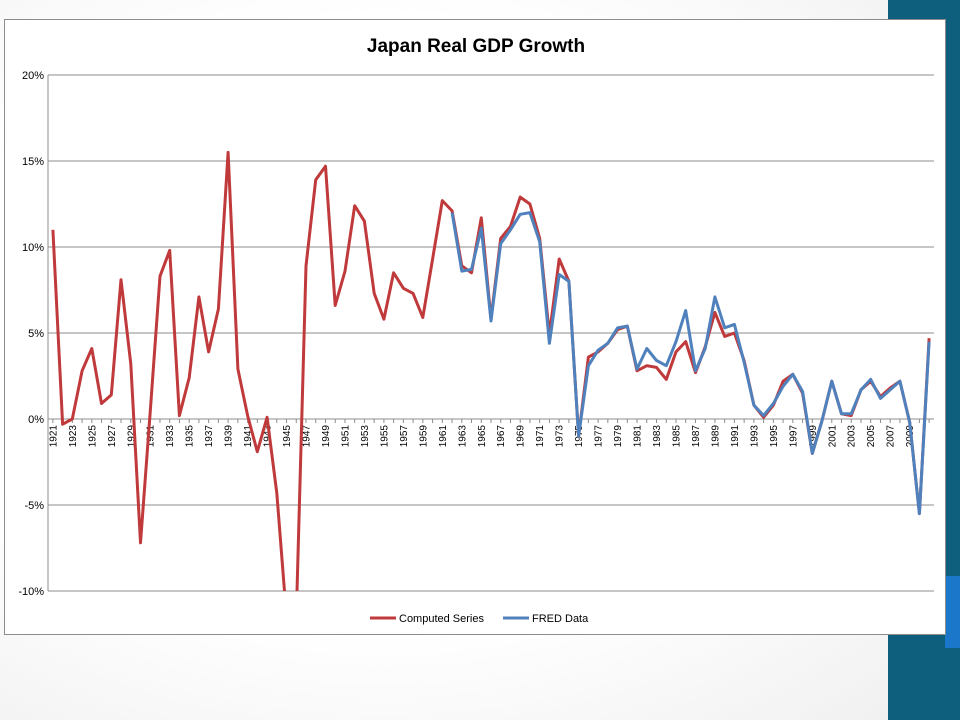  Describe the element at coordinates (891, 436) in the screenshot. I see `x-tick-label: 2007` at that location.